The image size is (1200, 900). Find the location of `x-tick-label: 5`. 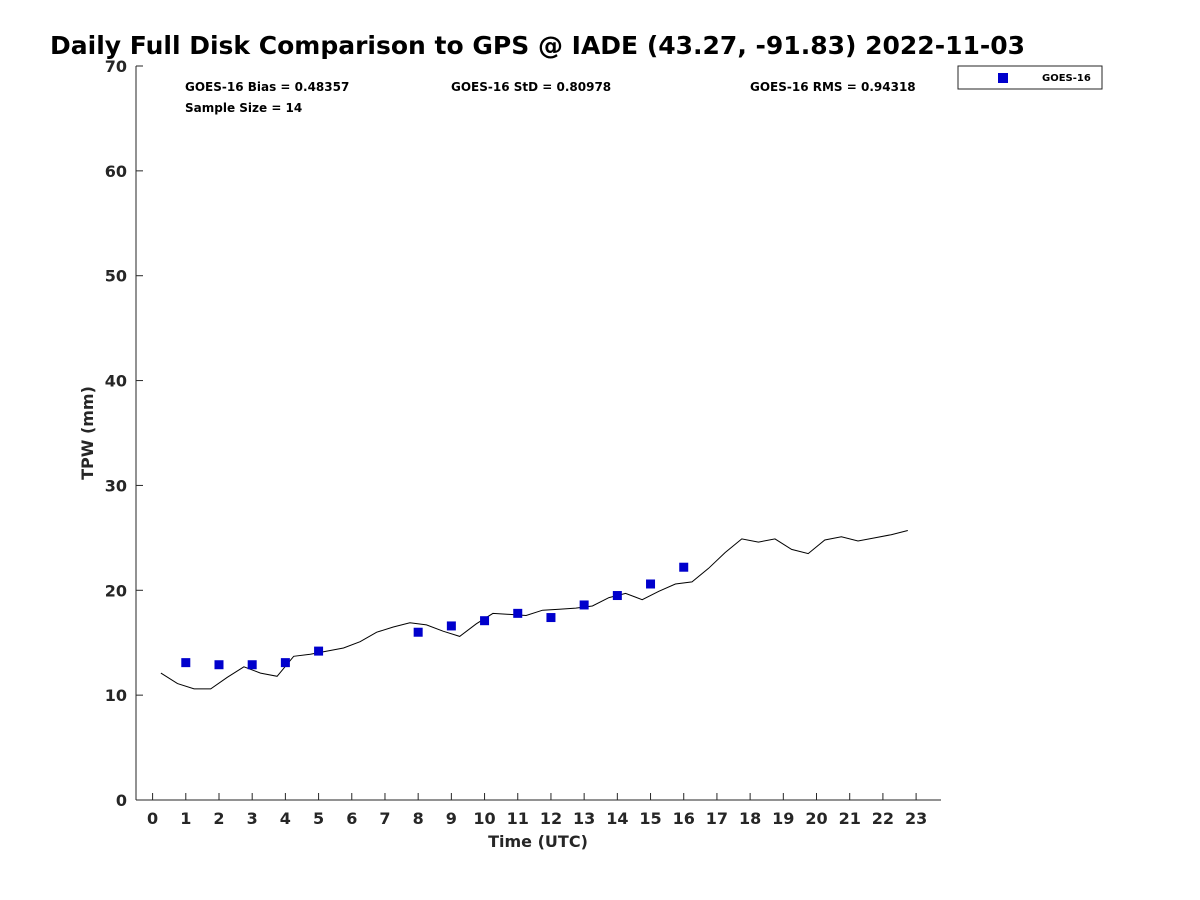

x-tick-label: 5 is located at coordinates (318, 818).